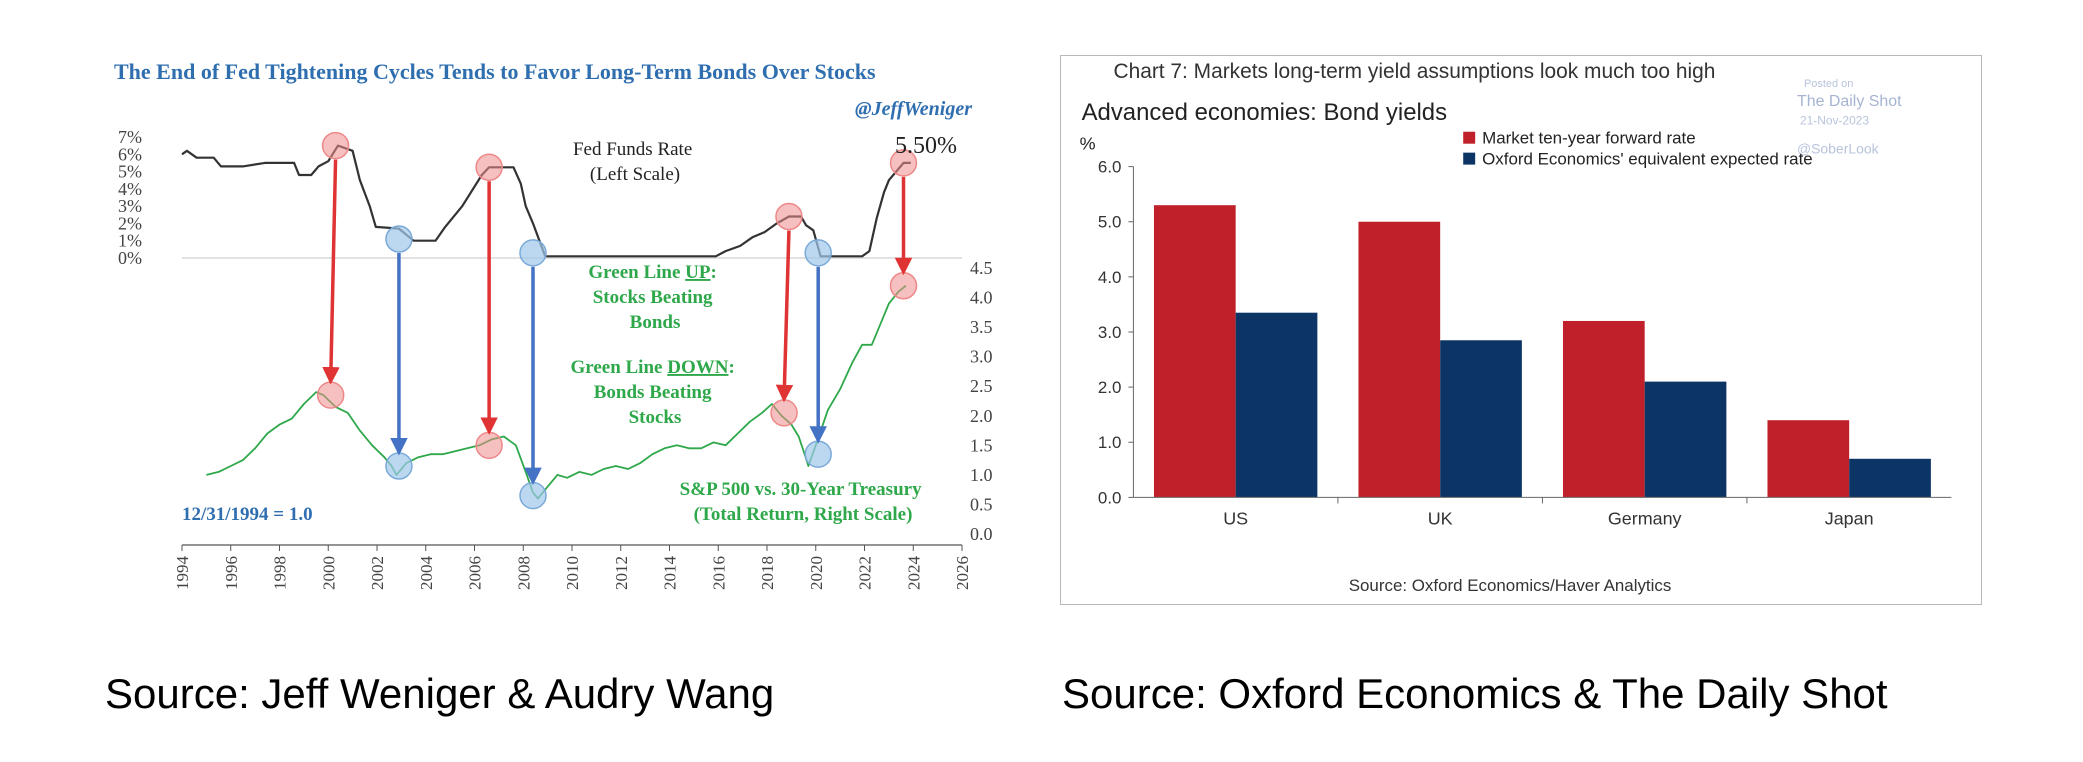 This screenshot has height=762, width=2083. What do you see at coordinates (981, 475) in the screenshot?
I see `right-tick-label: 1.0` at bounding box center [981, 475].